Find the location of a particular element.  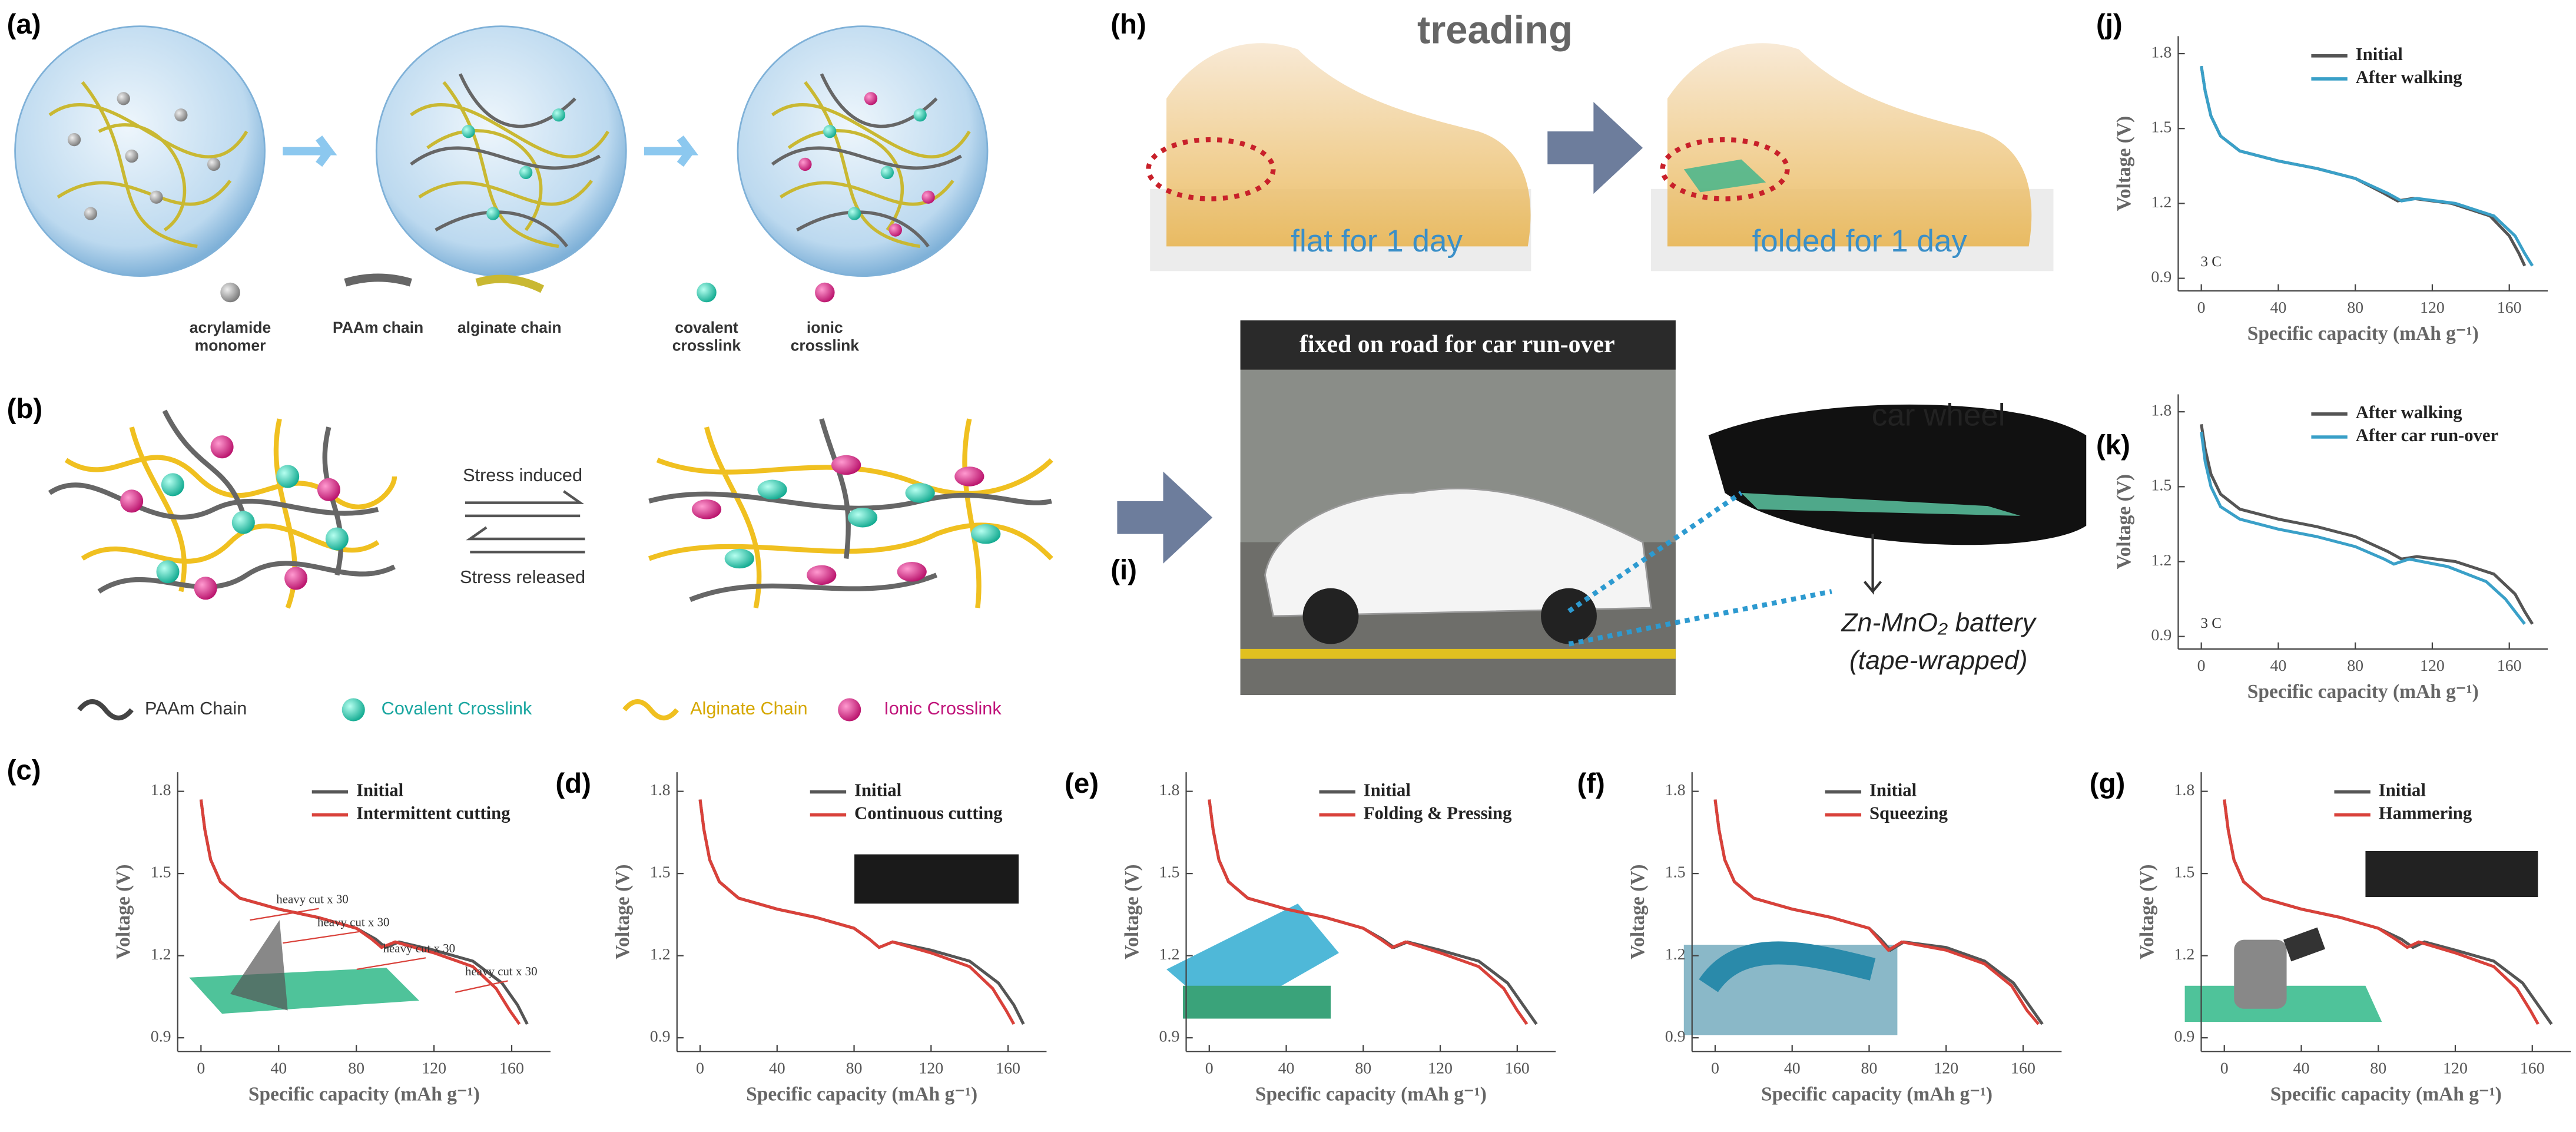

panel-label: (f) is located at coordinates (1590, 783).